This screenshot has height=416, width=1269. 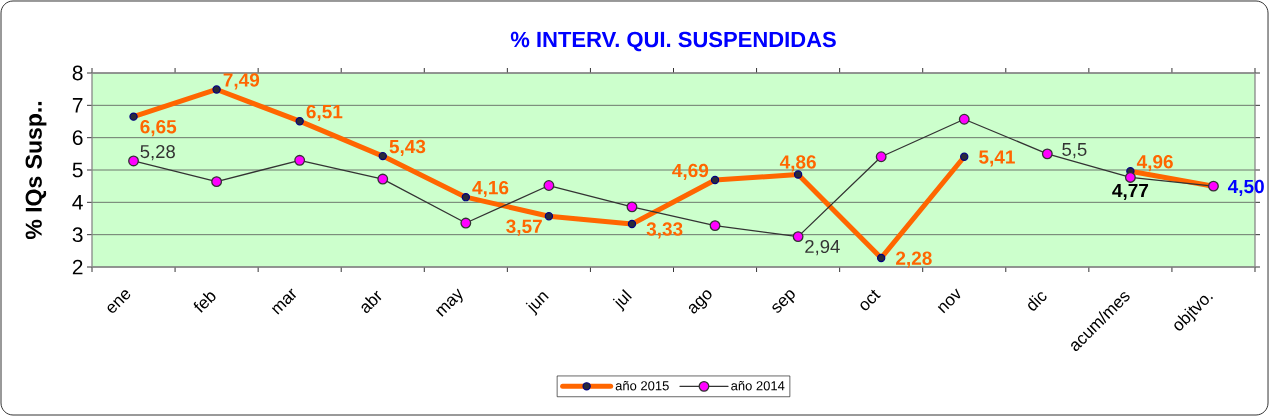 I want to click on data-label: 5,28, so click(x=157, y=153).